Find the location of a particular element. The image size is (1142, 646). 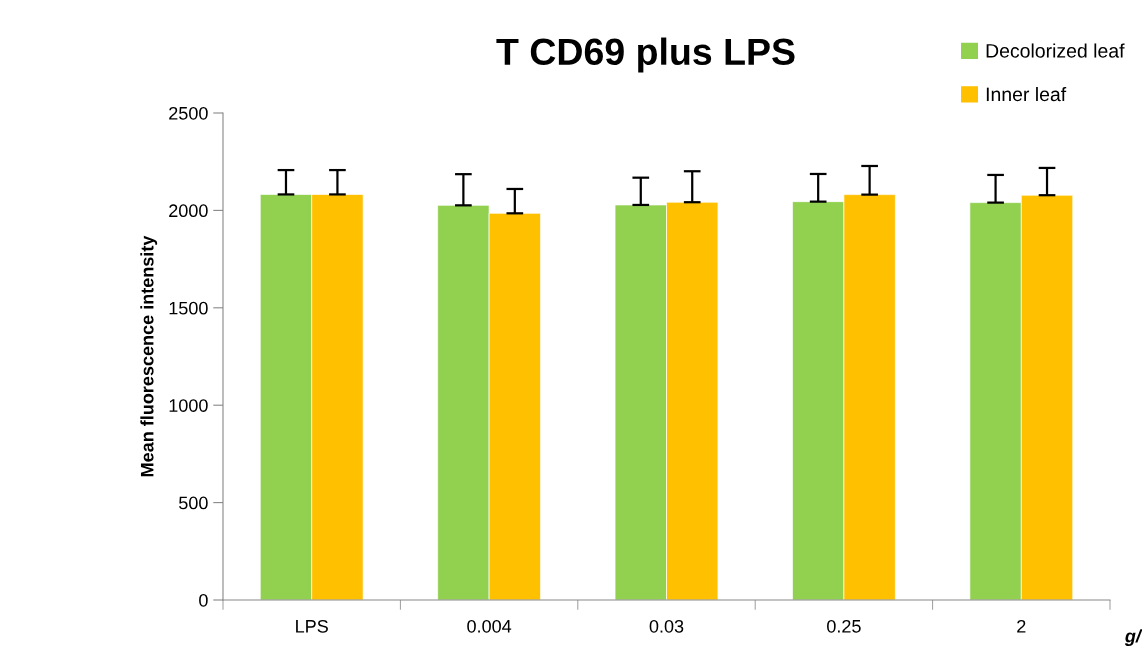

x-axis-title: g/ is located at coordinates (1133, 637).